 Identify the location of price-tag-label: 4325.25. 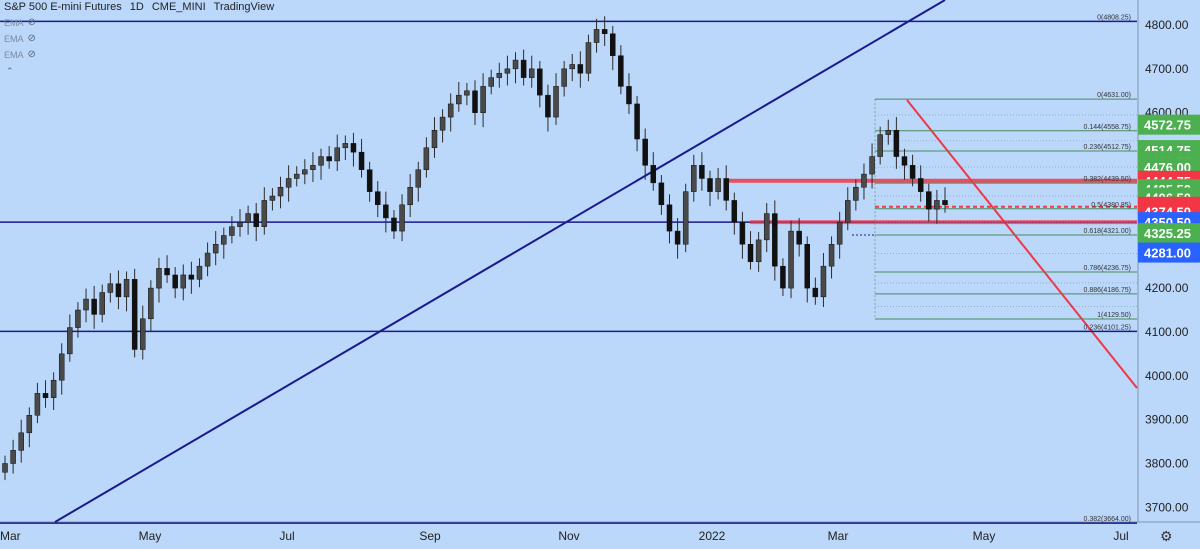
(1167, 233).